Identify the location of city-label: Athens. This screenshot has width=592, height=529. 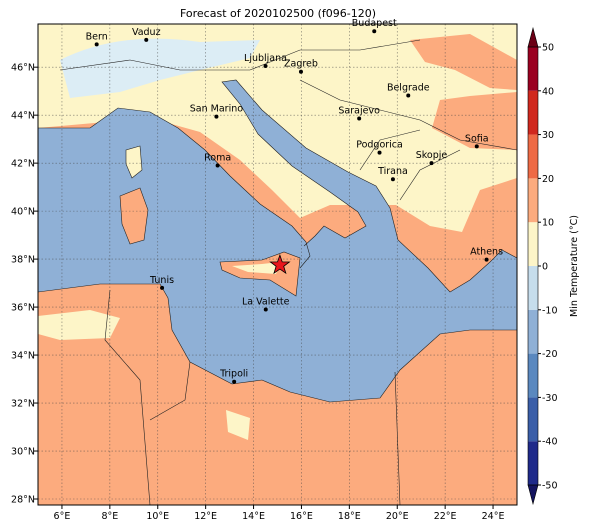
(486, 252).